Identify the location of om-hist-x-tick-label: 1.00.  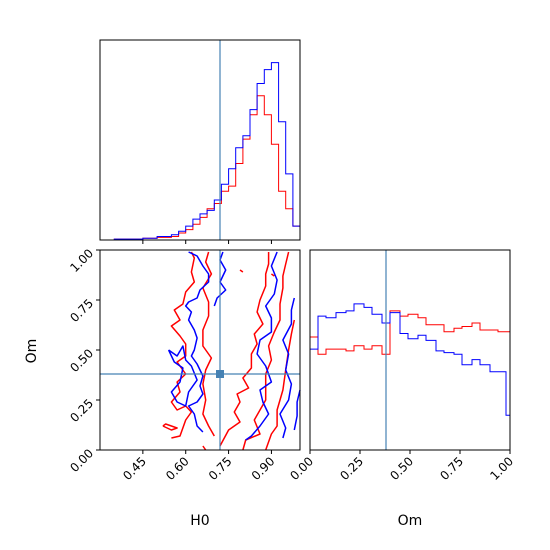
(501, 468).